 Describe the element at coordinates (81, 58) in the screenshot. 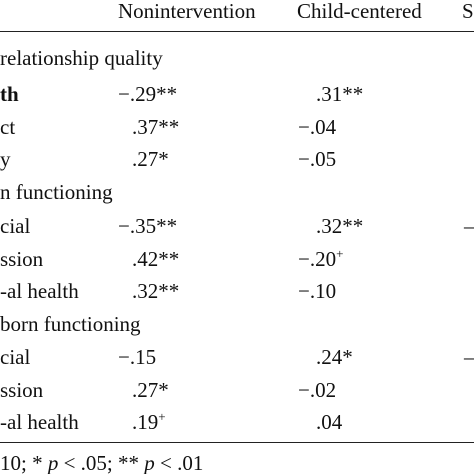

I see `section-title-relationship-quality: relationship quality` at that location.